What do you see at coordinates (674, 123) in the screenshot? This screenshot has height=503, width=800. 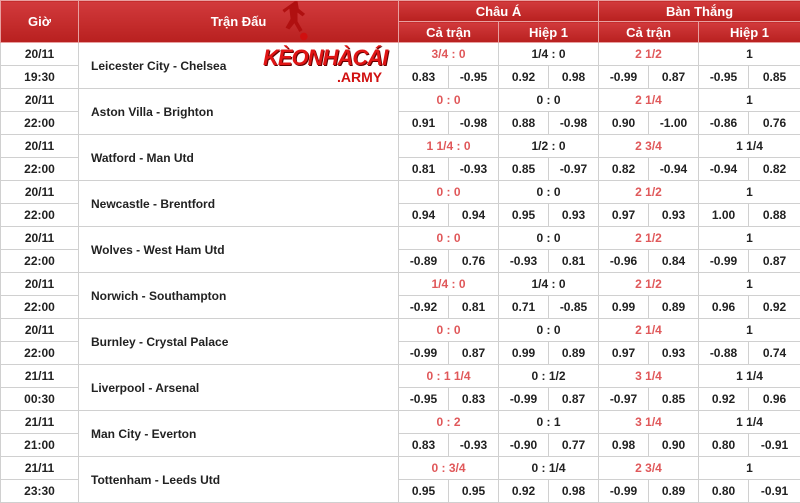 I see `odds-value: -1.00` at bounding box center [674, 123].